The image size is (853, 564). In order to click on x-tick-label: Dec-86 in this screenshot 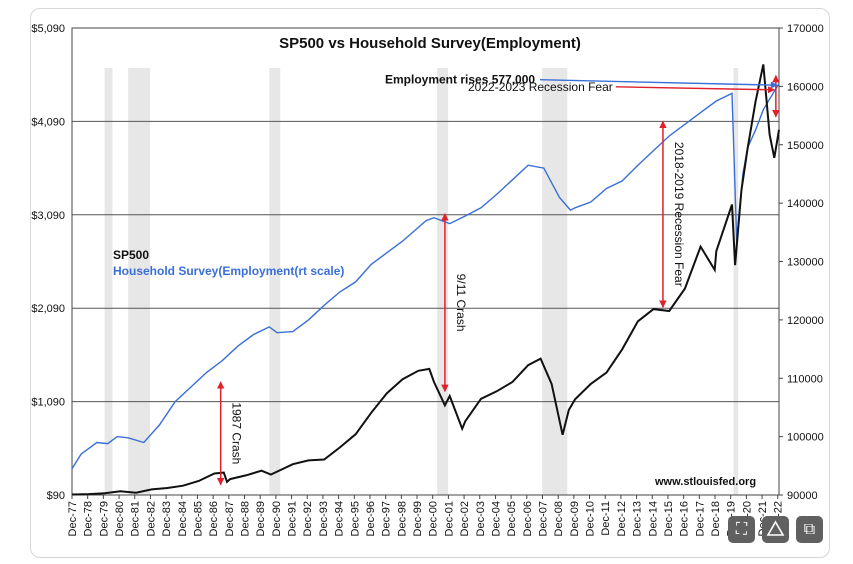, I will do `click(214, 518)`.